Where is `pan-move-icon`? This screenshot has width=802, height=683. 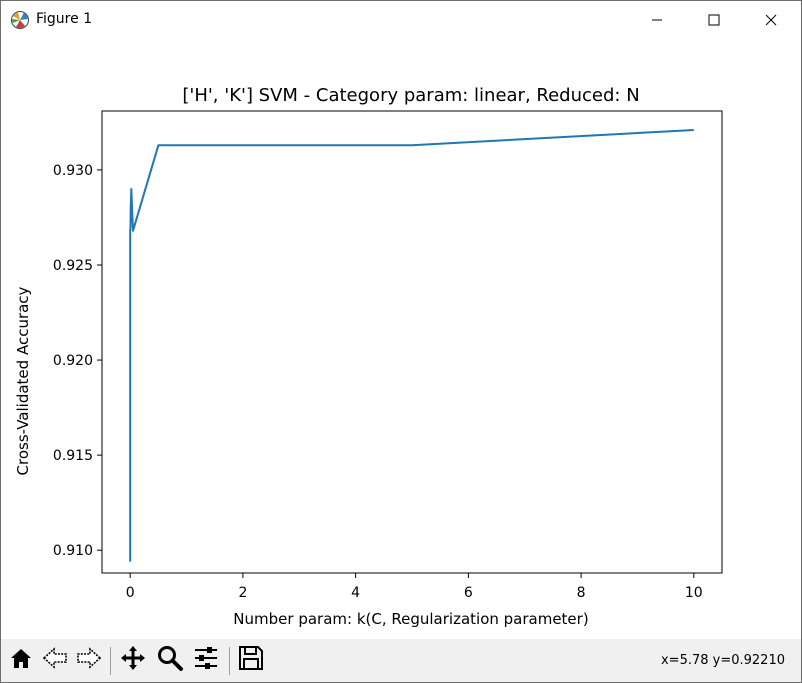 pan-move-icon is located at coordinates (133, 660).